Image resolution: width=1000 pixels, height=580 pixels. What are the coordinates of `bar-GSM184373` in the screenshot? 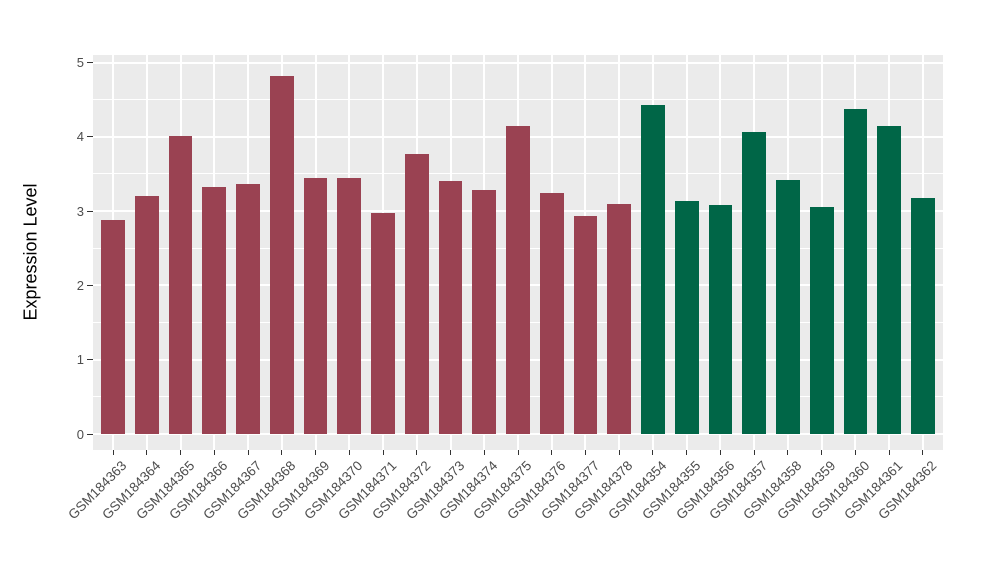 It's located at (450, 307).